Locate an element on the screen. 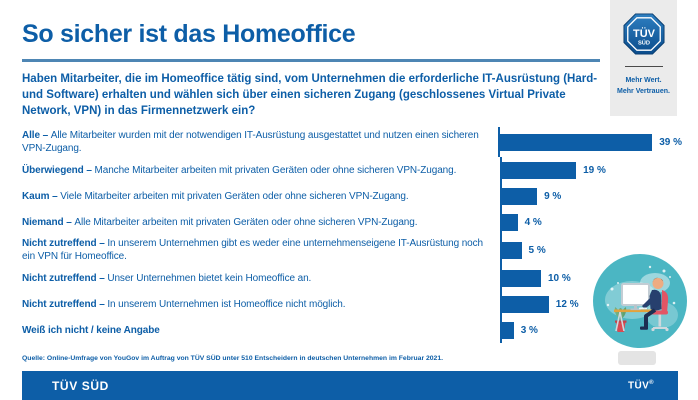 The image size is (698, 400). brand-panel: TÜV SÜD Mehr Wert. Mehr Vertrauen. is located at coordinates (643, 58).